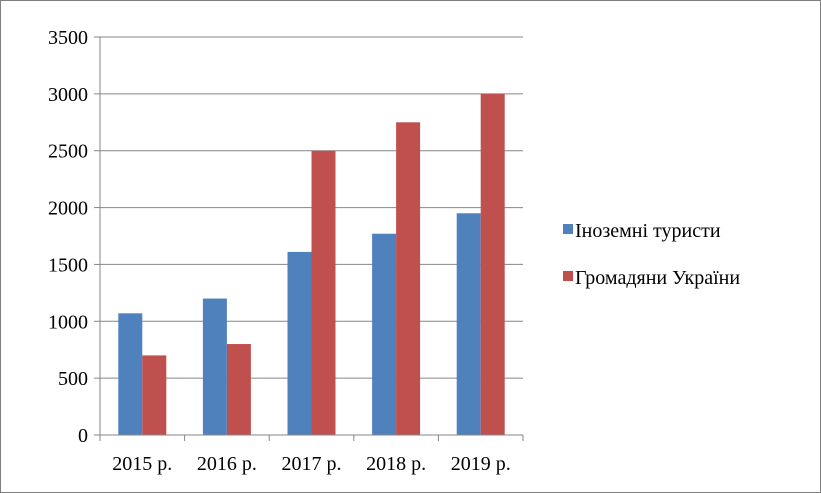 This screenshot has width=821, height=493. Describe the element at coordinates (68, 95) in the screenshot. I see `y-tick-label: 3000` at that location.